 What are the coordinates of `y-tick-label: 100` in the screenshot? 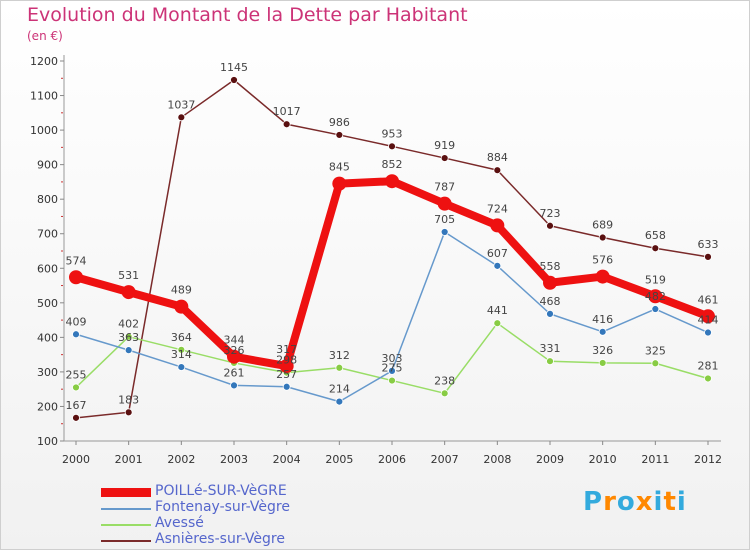 It's located at (47, 441).